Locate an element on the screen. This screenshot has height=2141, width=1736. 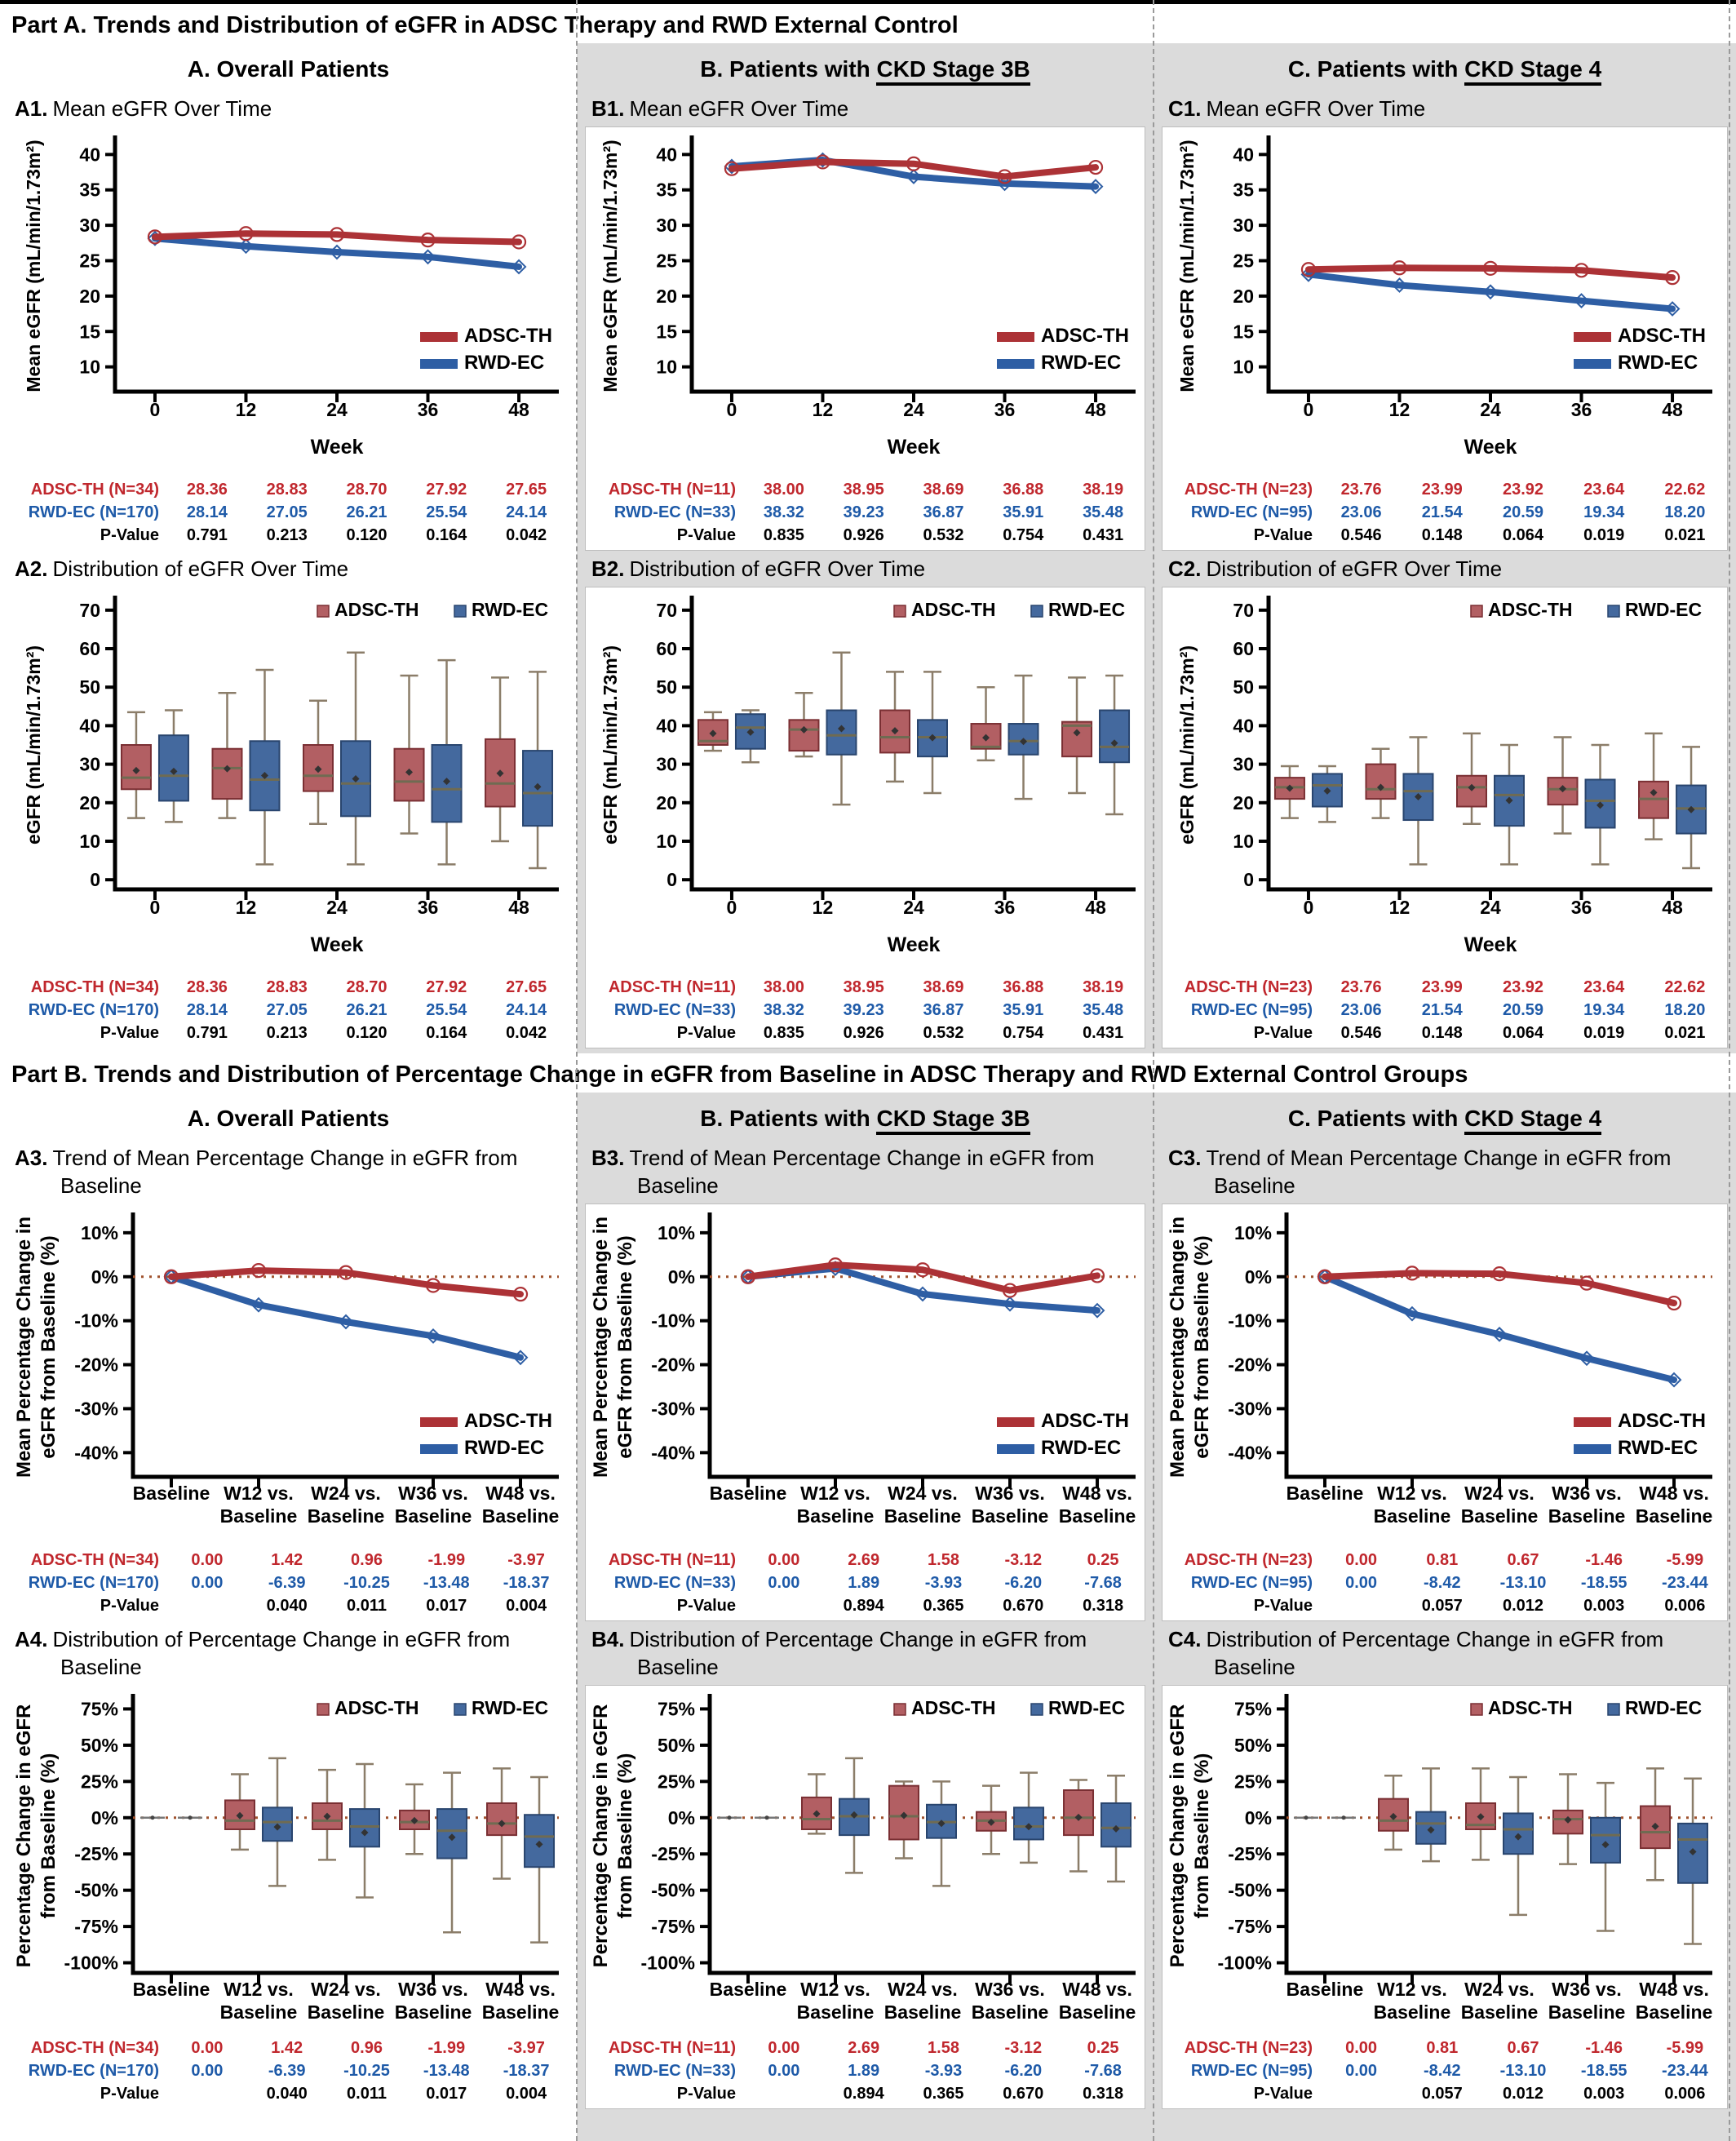
value-cell: 0.670 is located at coordinates (1024, 2094).